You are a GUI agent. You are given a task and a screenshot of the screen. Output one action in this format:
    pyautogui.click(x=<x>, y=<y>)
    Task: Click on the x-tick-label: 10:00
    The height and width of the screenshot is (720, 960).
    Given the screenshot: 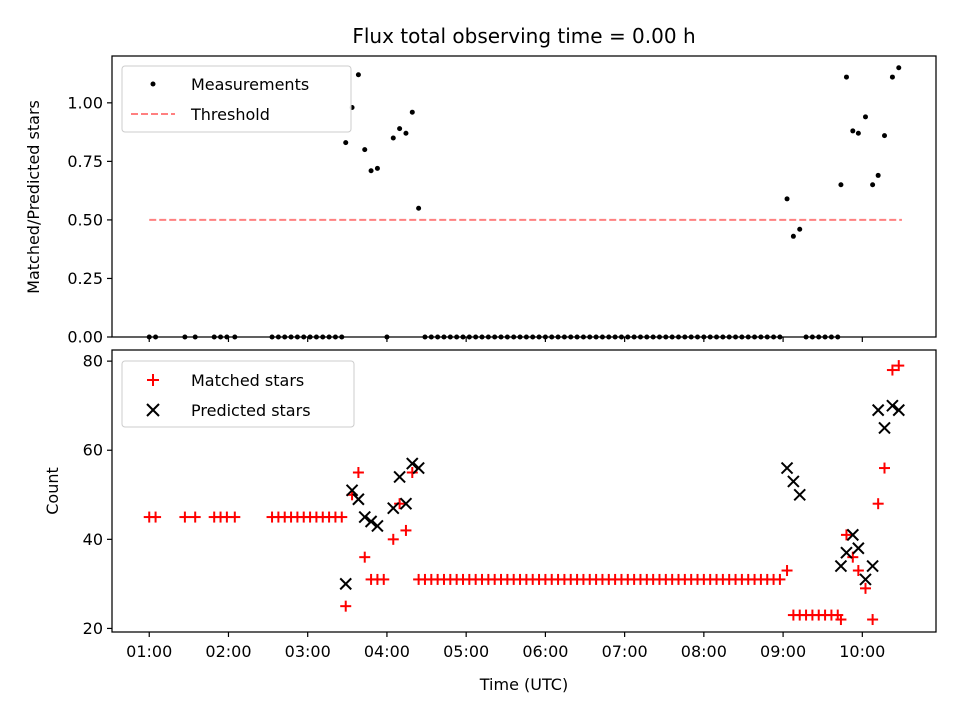 What is the action you would take?
    pyautogui.click(x=862, y=651)
    